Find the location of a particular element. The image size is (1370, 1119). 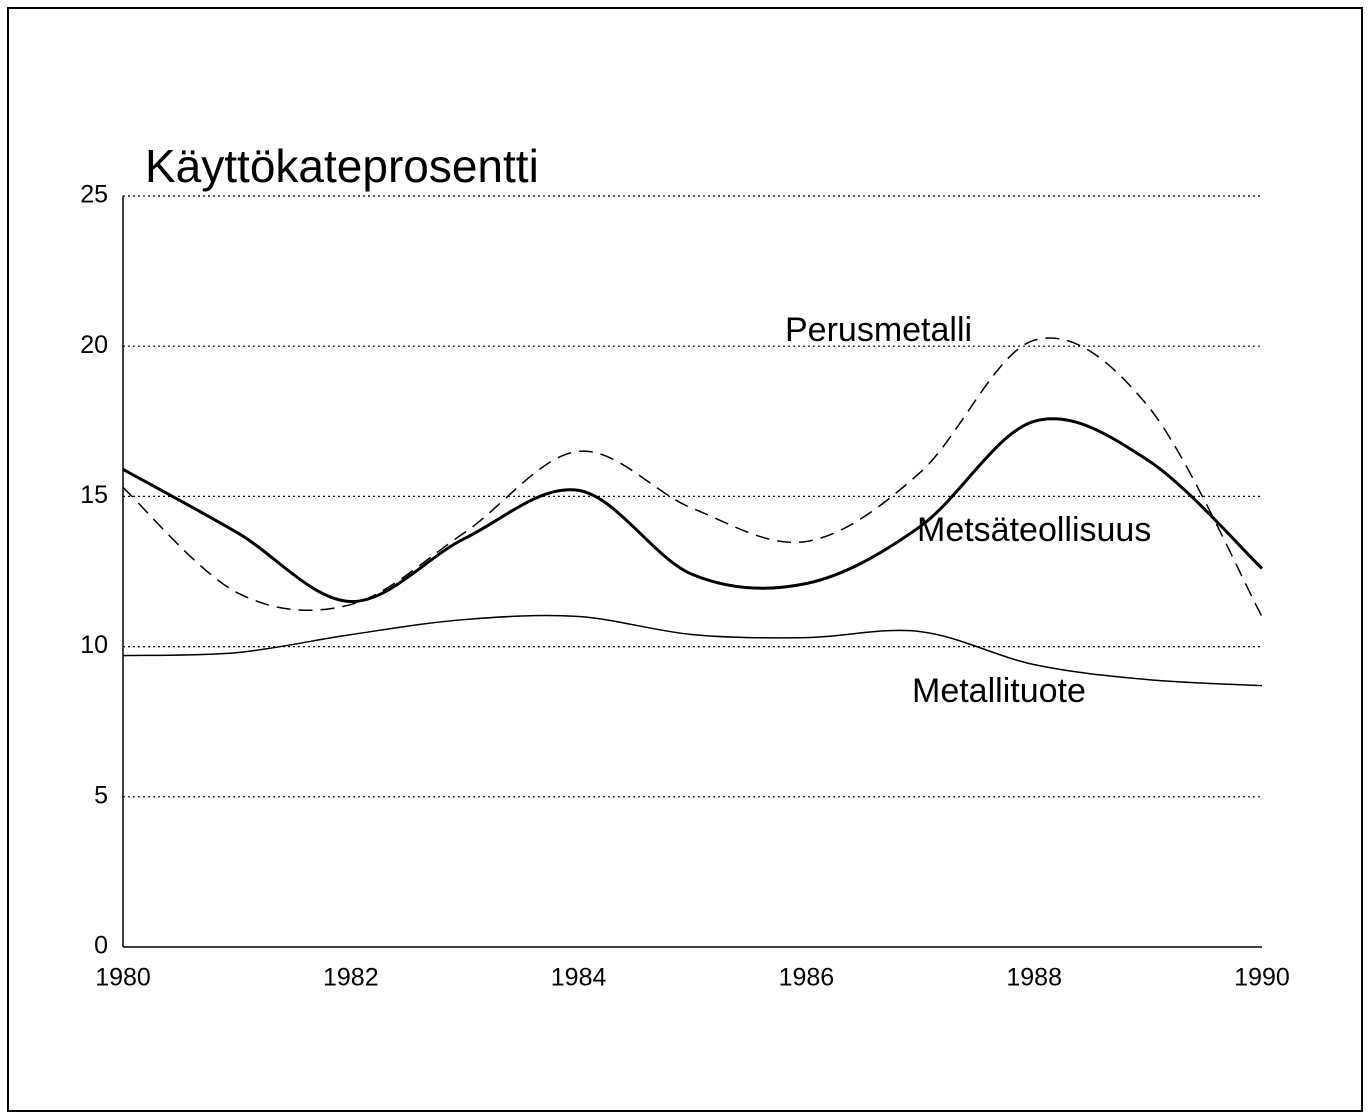

series-label: Metallituote is located at coordinates (999, 691).